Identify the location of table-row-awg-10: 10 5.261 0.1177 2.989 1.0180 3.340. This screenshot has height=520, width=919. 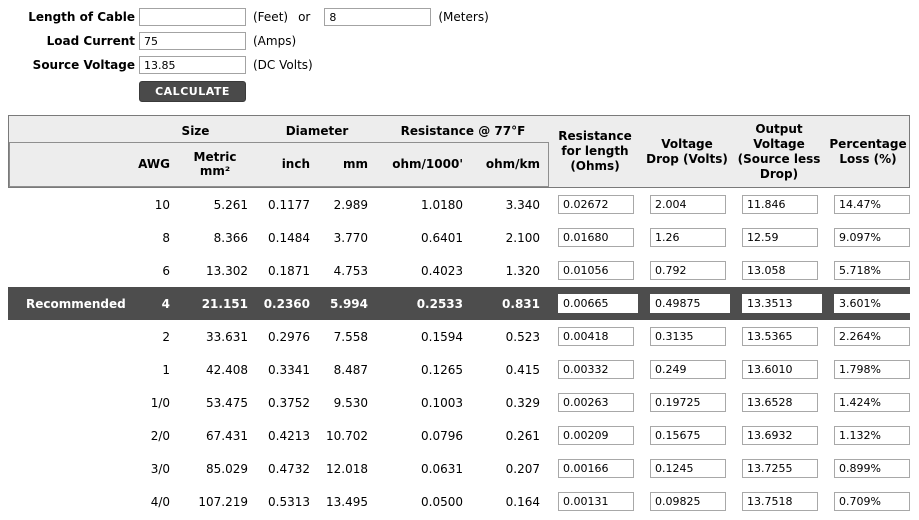
(459, 204).